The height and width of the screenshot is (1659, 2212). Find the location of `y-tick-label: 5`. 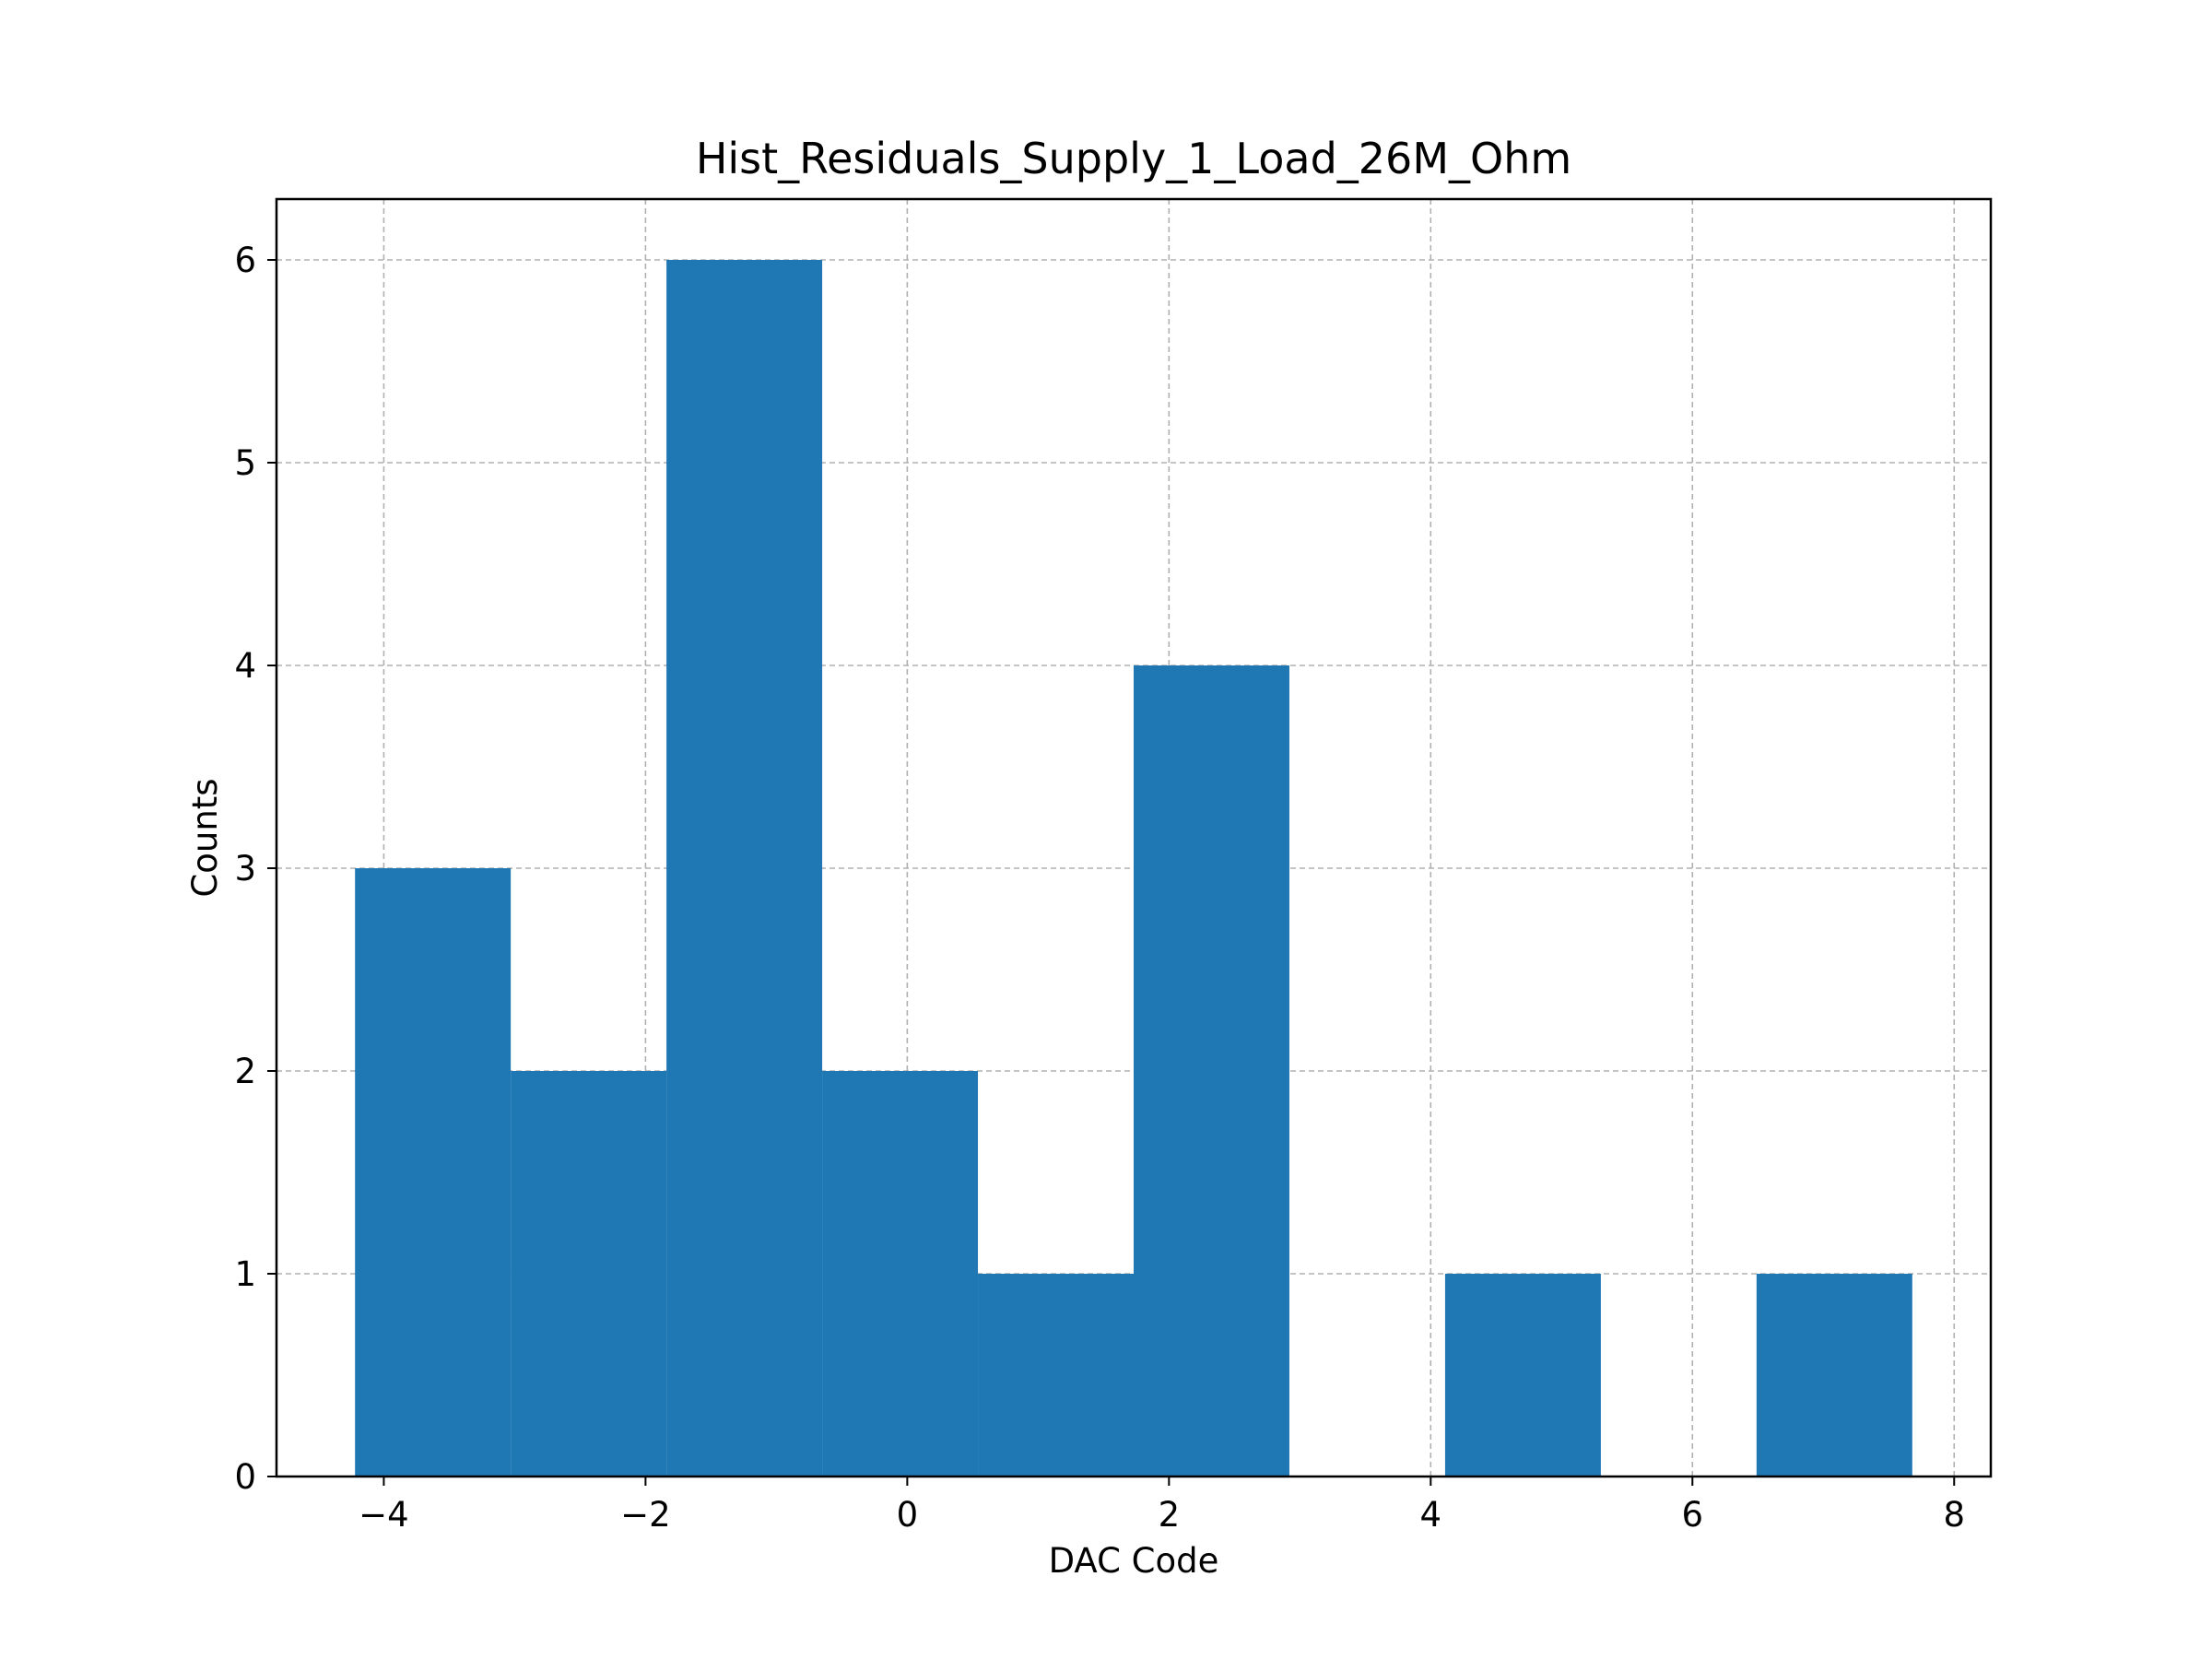

y-tick-label: 5 is located at coordinates (245, 463).